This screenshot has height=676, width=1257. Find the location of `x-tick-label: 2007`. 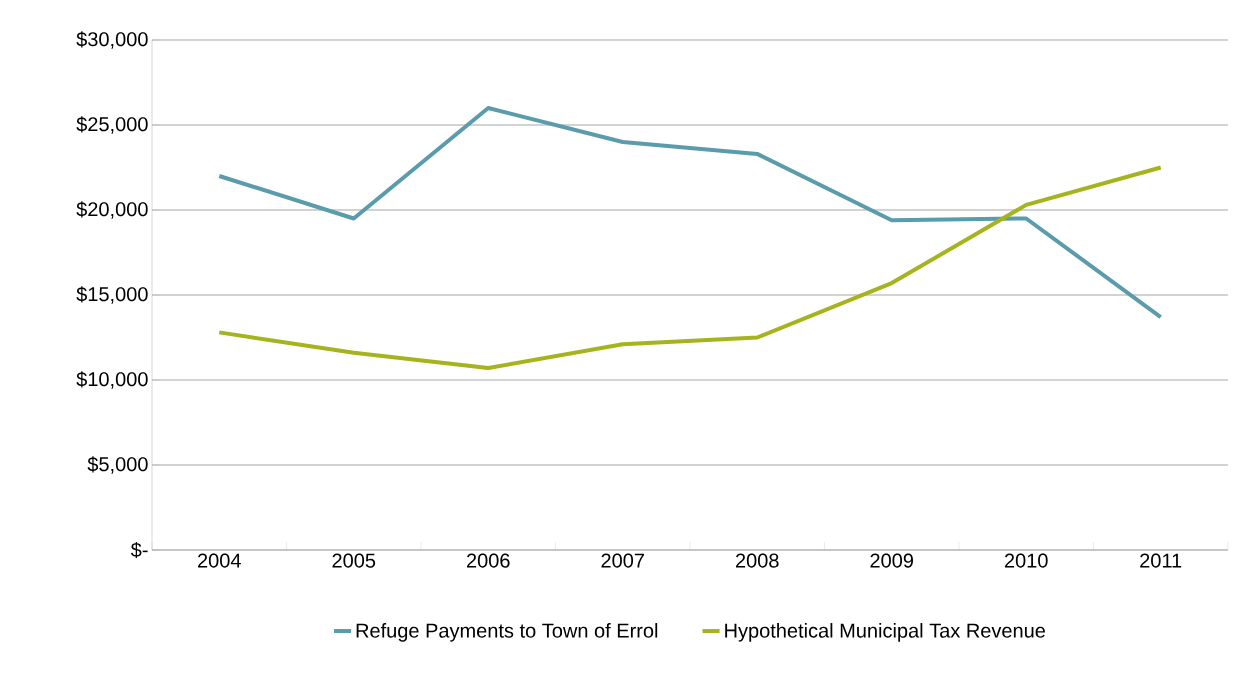

x-tick-label: 2007 is located at coordinates (622, 560).